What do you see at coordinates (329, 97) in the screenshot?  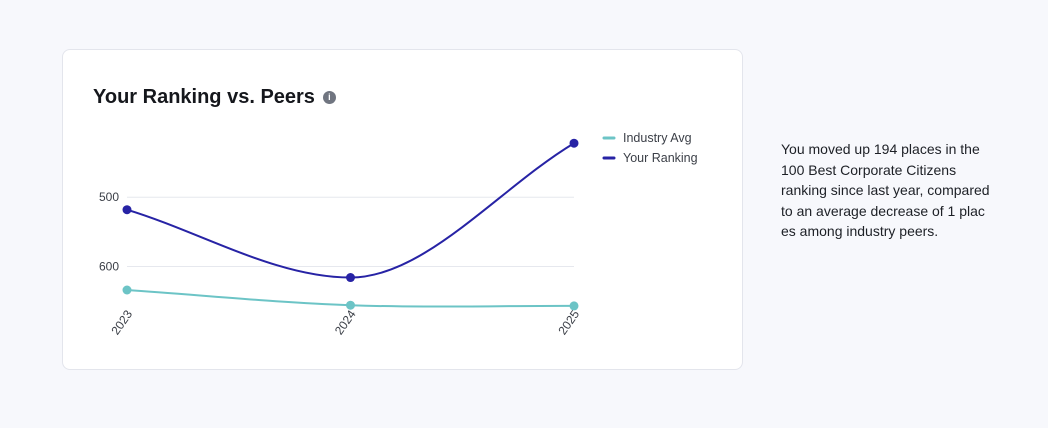 I see `info-icon: i` at bounding box center [329, 97].